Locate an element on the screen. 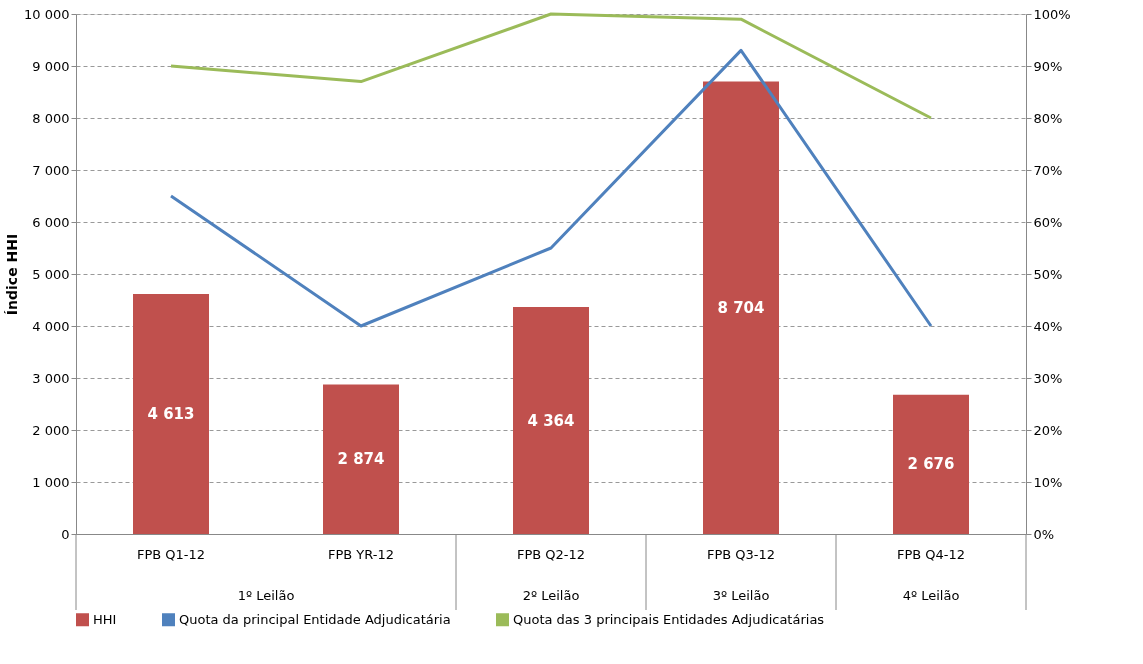 Image resolution: width=1143 pixels, height=664 pixels. y2-tick-label: 50% is located at coordinates (1048, 274).